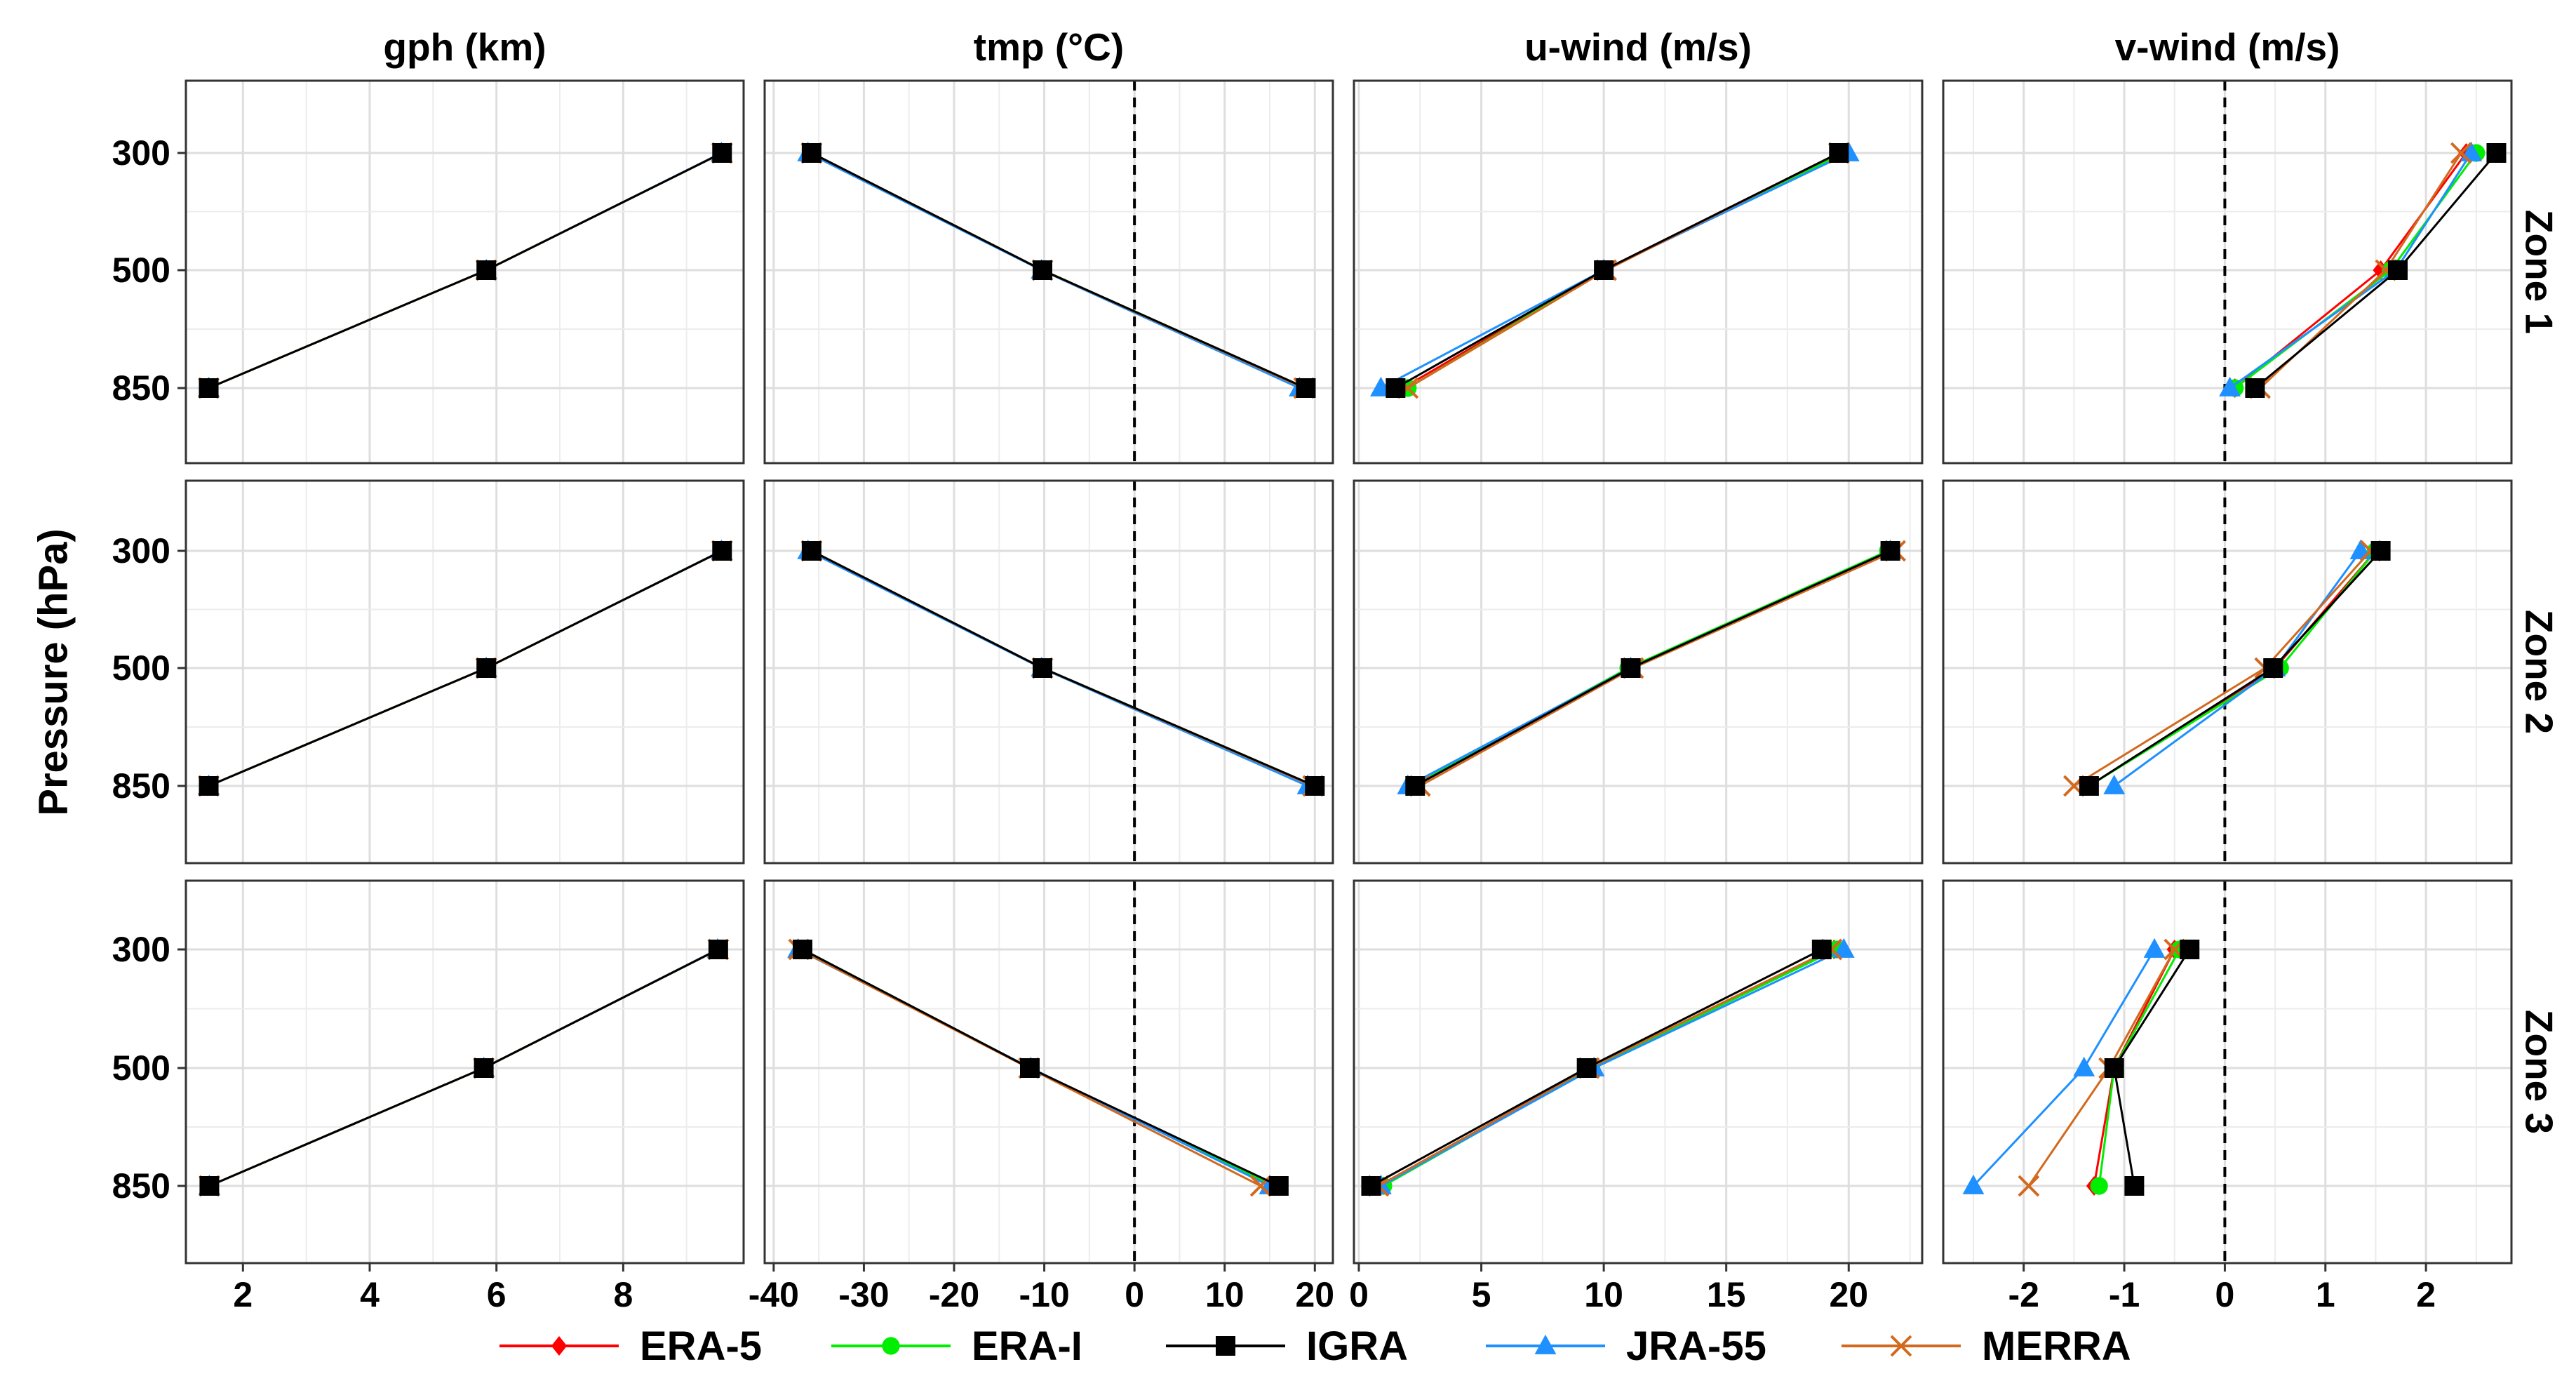 The image size is (2576, 1381). I want to click on column-title: tmp (°C), so click(1049, 47).